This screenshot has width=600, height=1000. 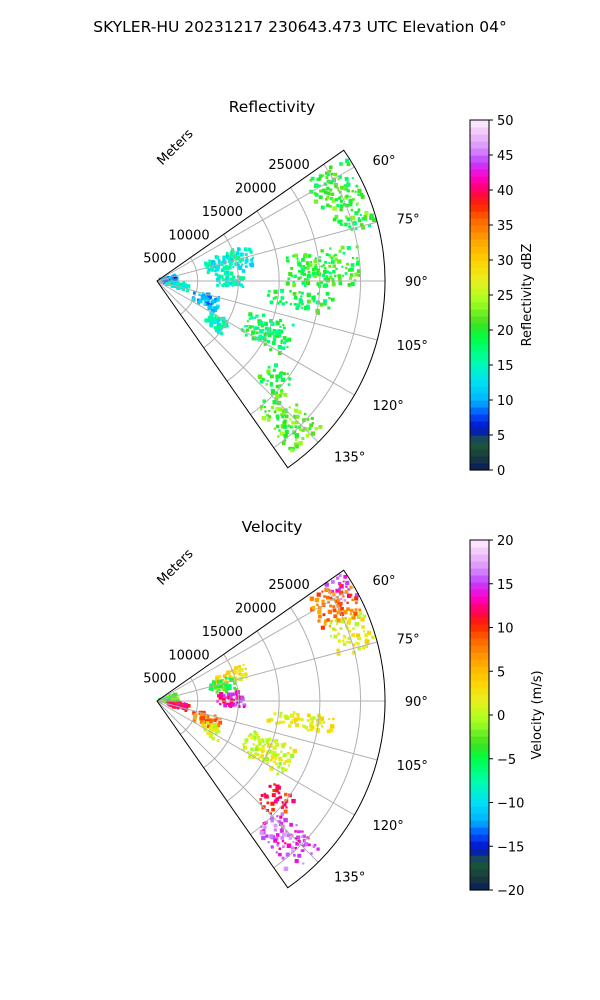 What do you see at coordinates (188, 235) in the screenshot?
I see `radial-tick-label: 10000` at bounding box center [188, 235].